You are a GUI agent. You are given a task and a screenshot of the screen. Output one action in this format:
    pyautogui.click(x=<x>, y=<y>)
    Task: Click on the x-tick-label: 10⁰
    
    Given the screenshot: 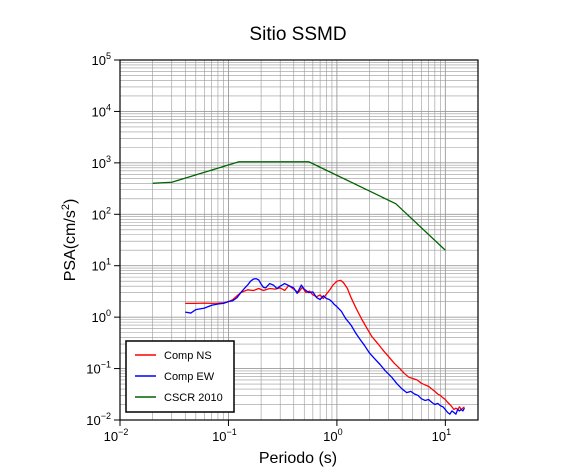 What is the action you would take?
    pyautogui.click(x=332, y=435)
    